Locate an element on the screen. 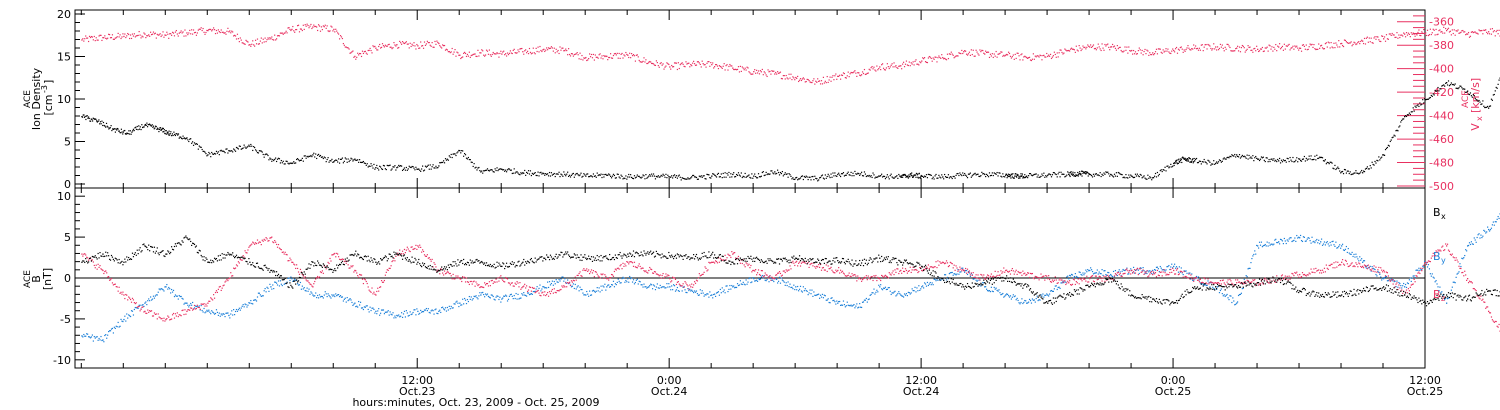 This screenshot has width=1500, height=410. y-tick-label-left-bottom: 0 is located at coordinates (67, 278).